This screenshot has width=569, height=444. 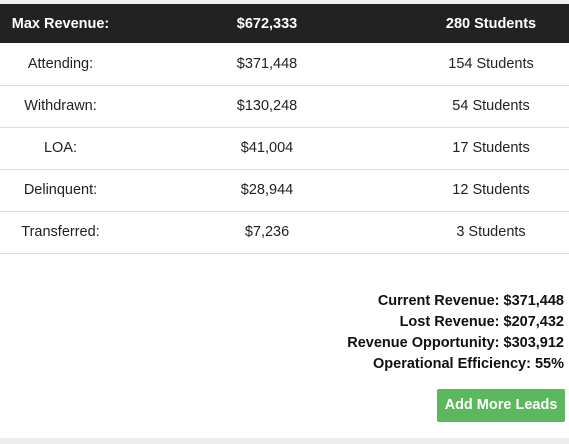 I want to click on status-students: 154 Students, so click(x=491, y=63).